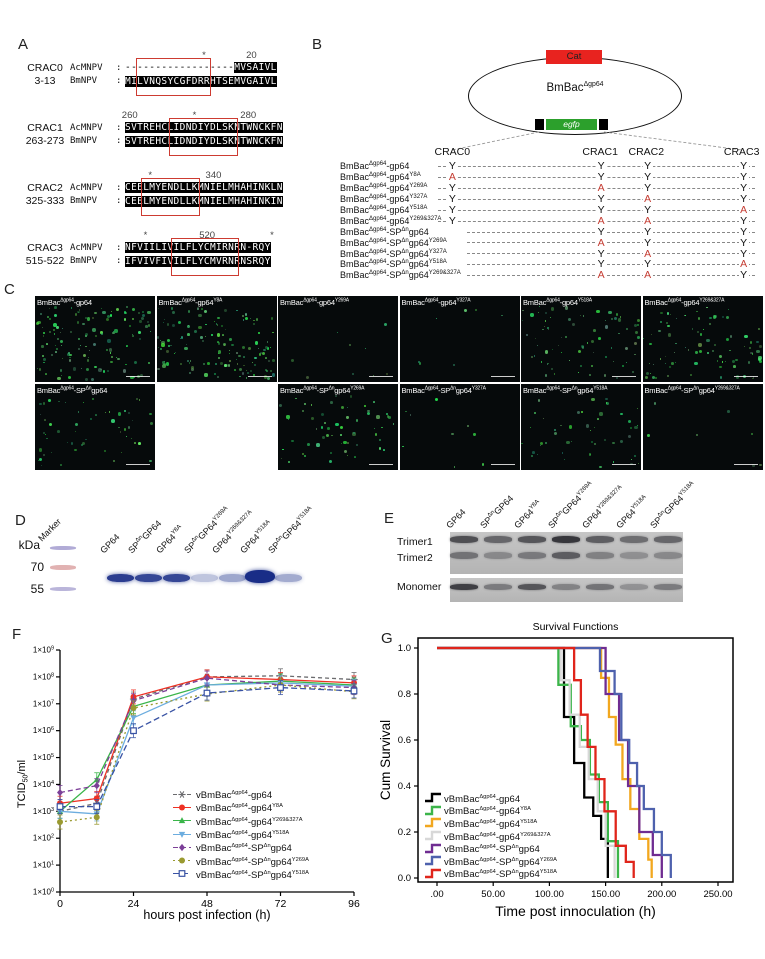 Image resolution: width=765 pixels, height=959 pixels. Describe the element at coordinates (86, 247) in the screenshot. I see `organism-label: AcMNPV` at that location.